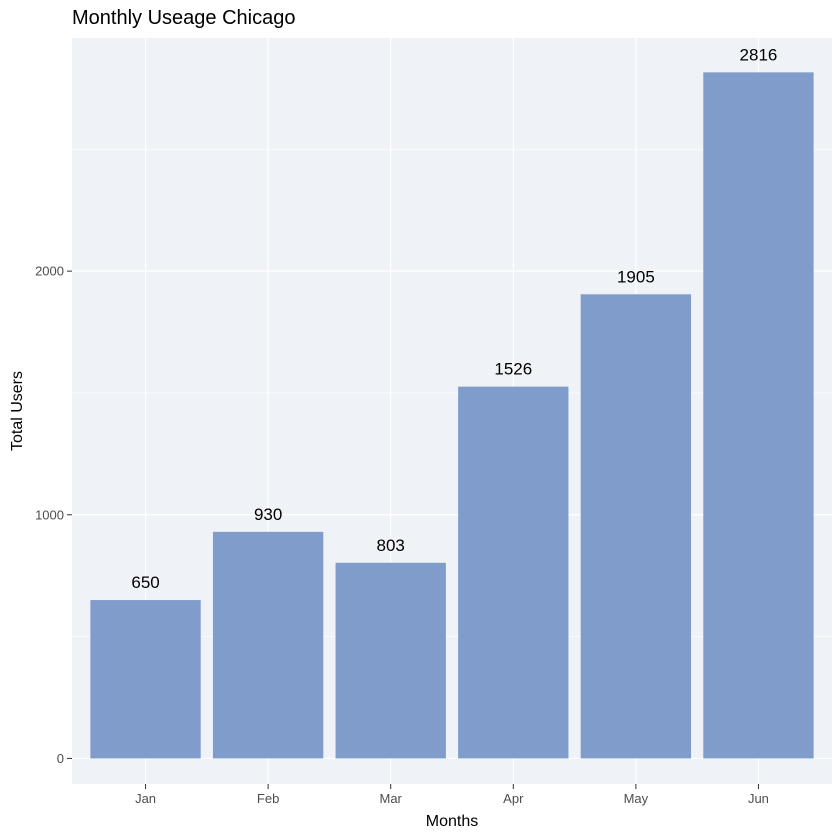  Describe the element at coordinates (452, 795) in the screenshot. I see `x-axis: Jan Feb Mar Apr May Jun` at that location.